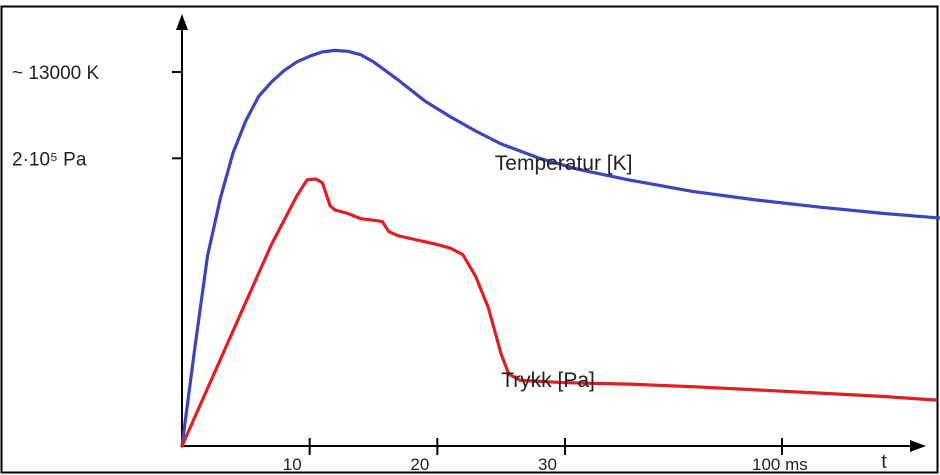  I want to click on x-axis-label: t, so click(884, 462).